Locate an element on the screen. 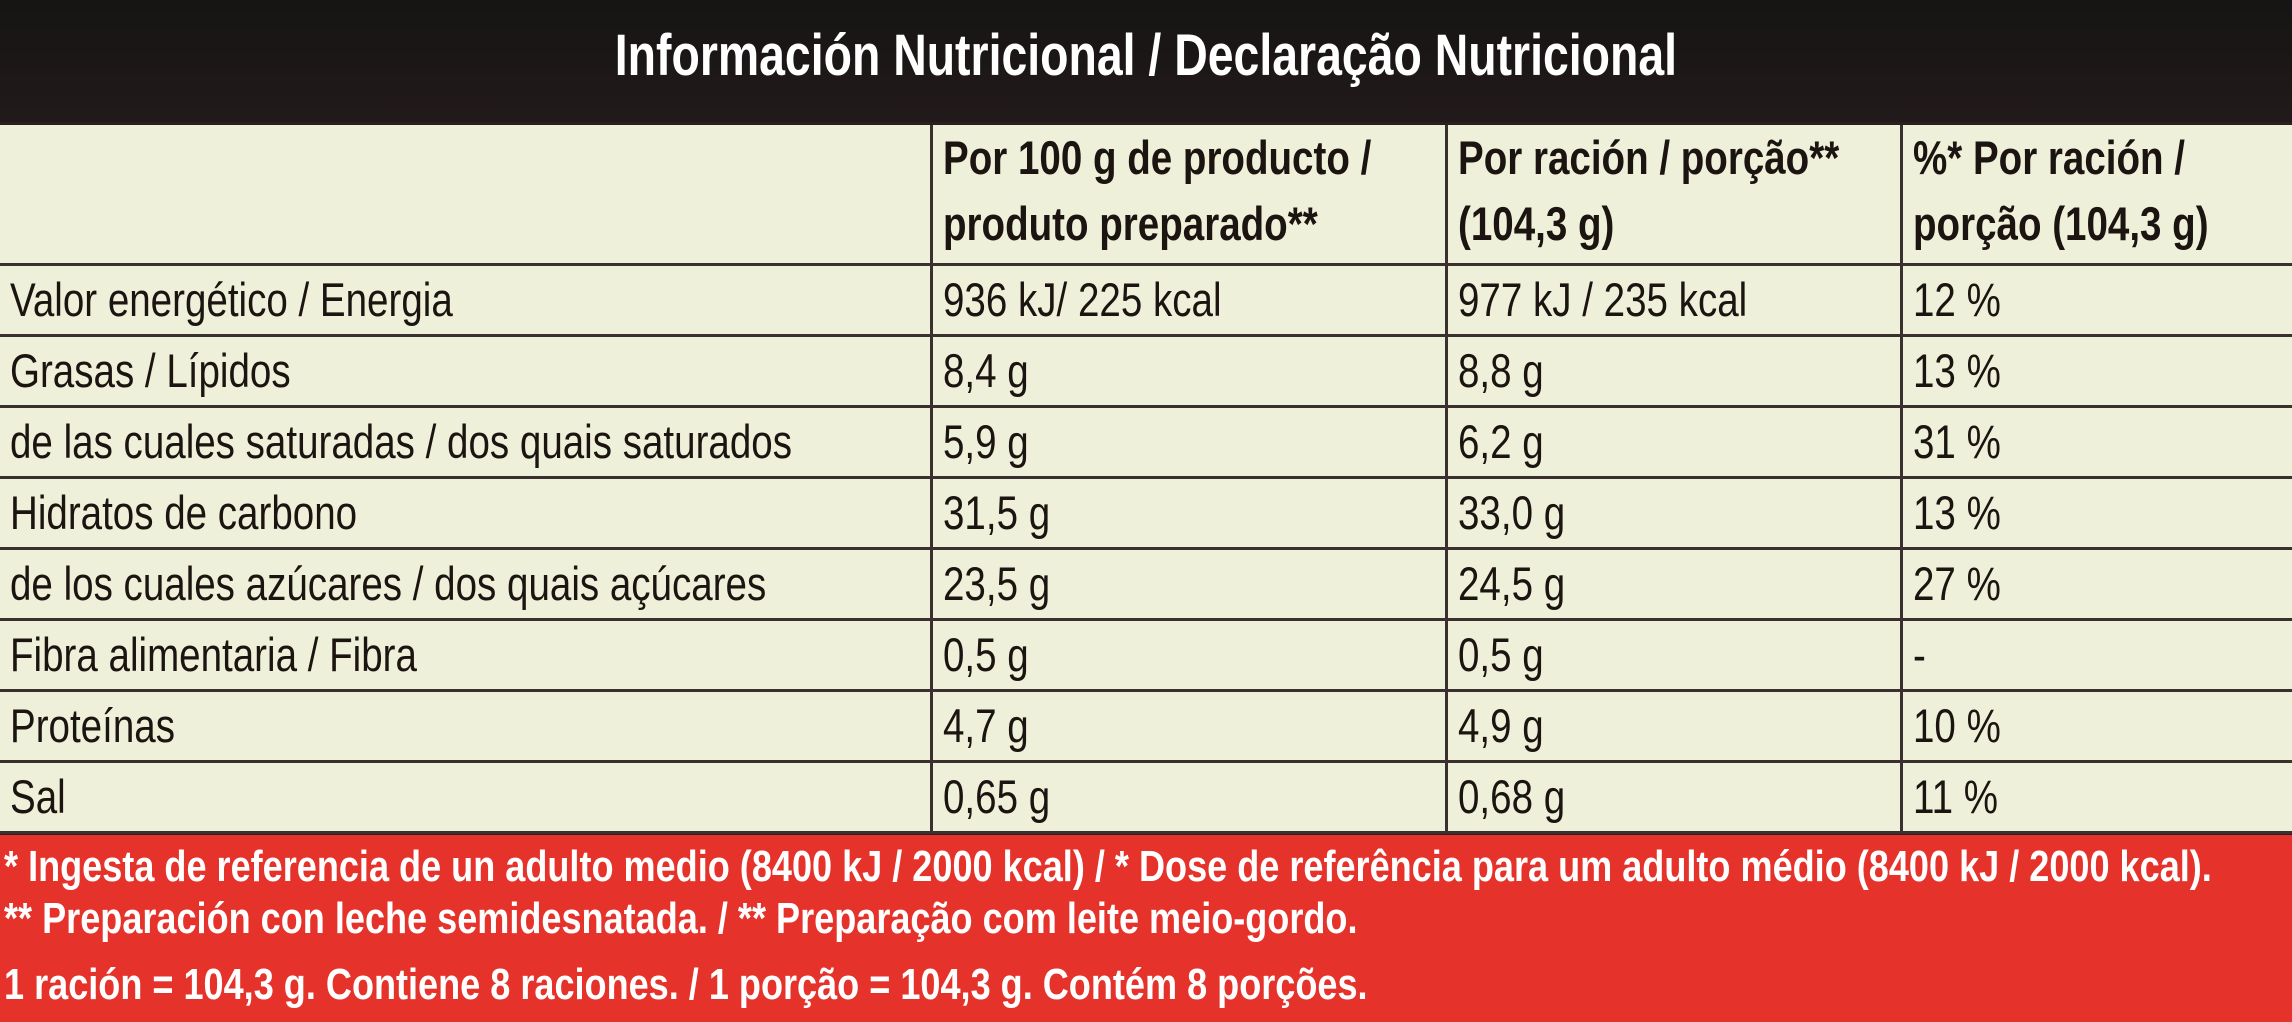 The height and width of the screenshot is (1022, 2292). table-cell: 24,5 g is located at coordinates (1672, 585).